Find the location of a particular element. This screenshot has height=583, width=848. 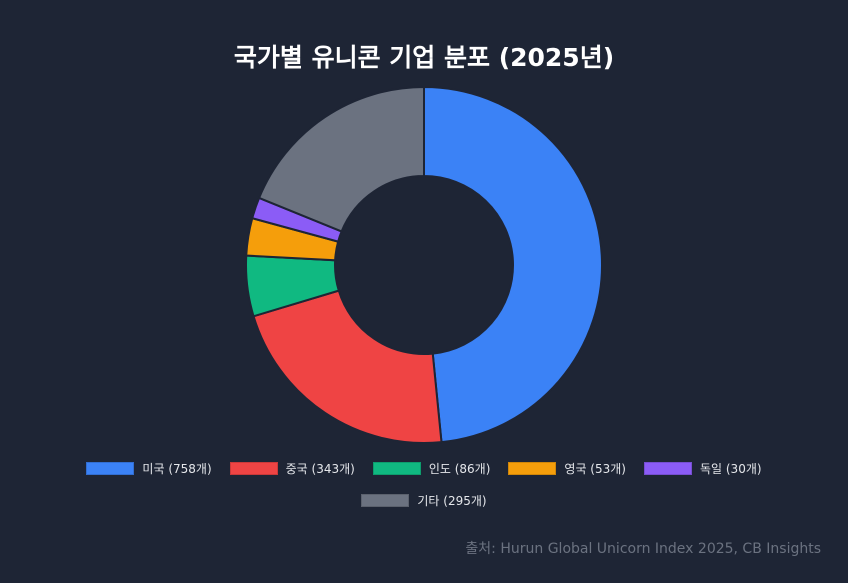

legend-item: 중국 (343개) is located at coordinates (292, 468).